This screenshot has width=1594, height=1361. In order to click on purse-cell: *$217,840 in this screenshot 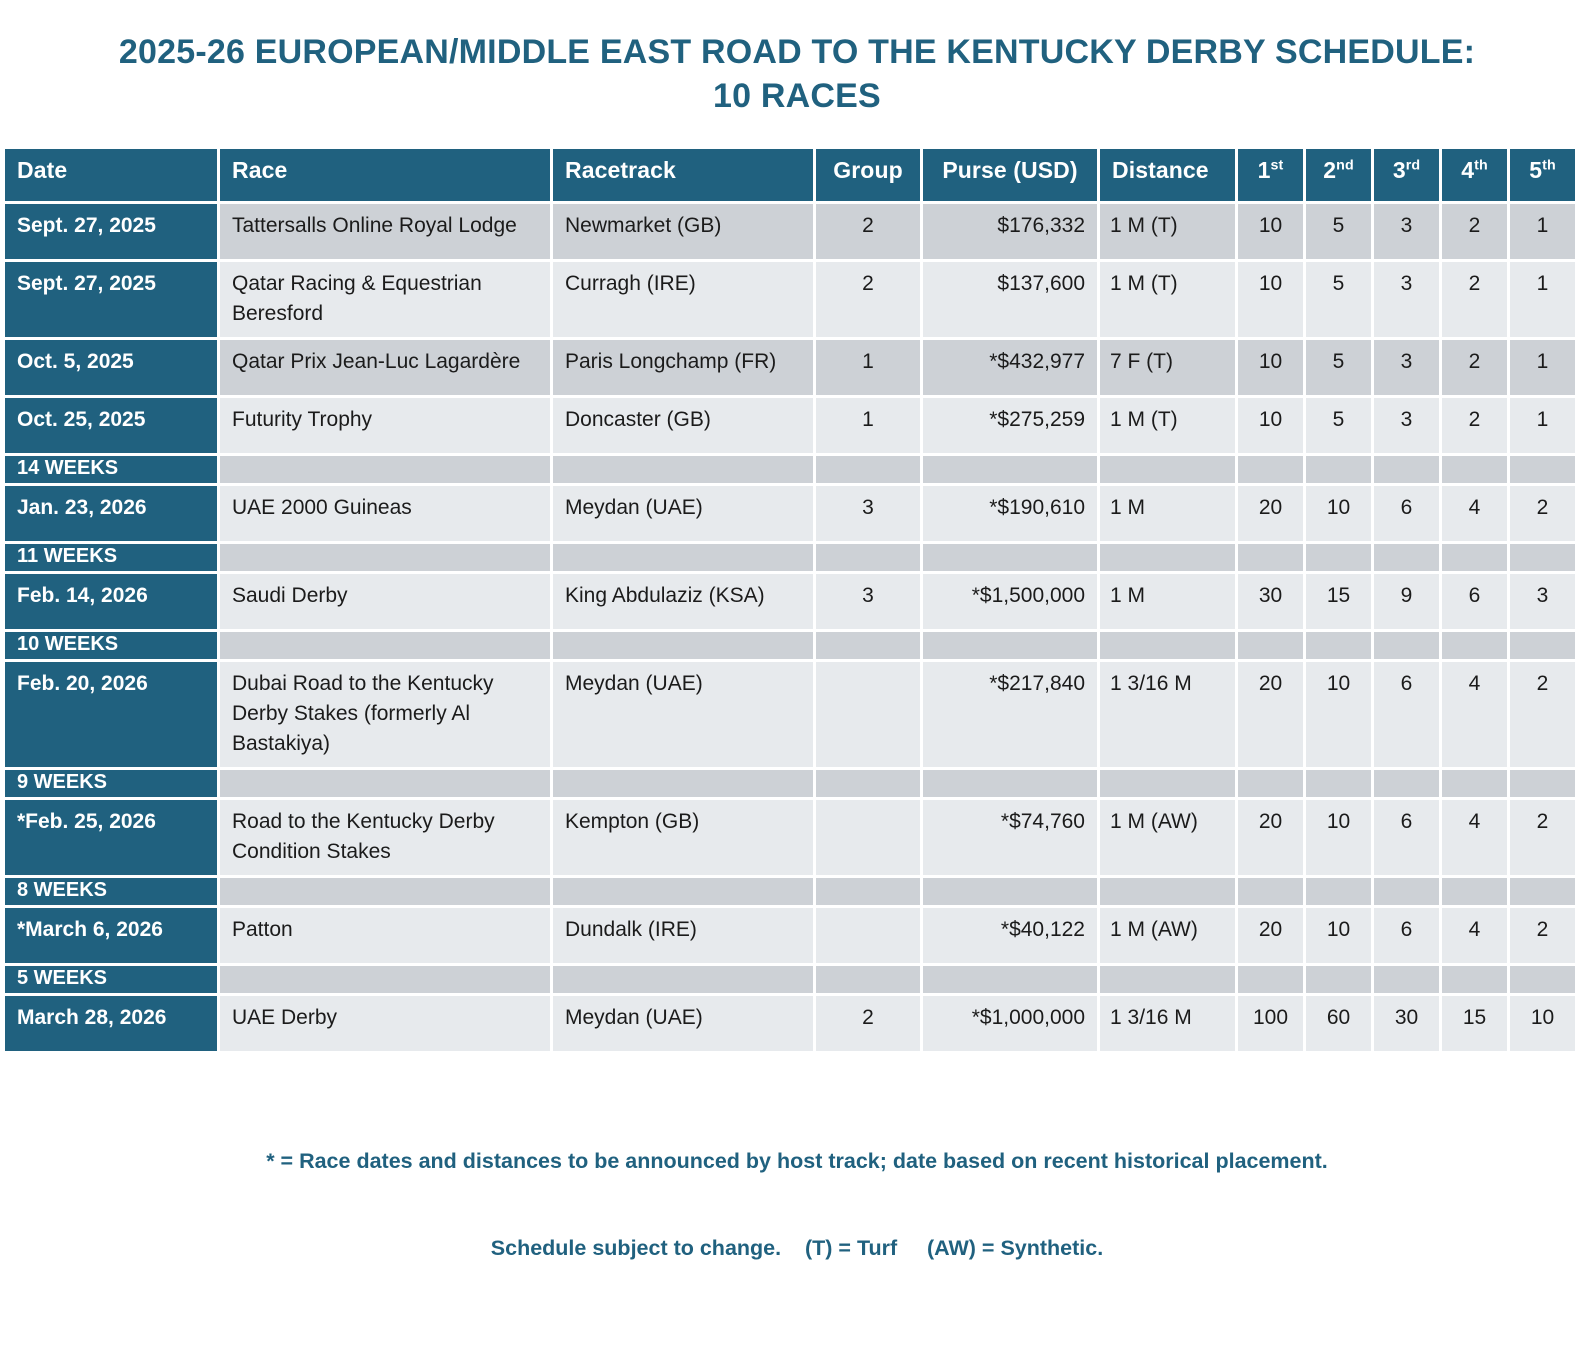, I will do `click(1010, 715)`.